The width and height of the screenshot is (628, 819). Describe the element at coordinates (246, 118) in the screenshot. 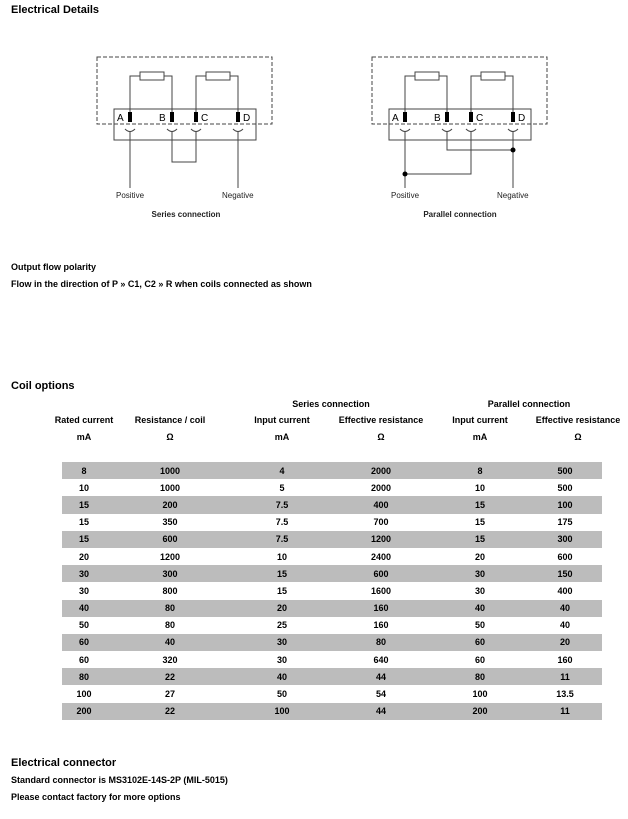

I see `pin-d-label: D` at that location.